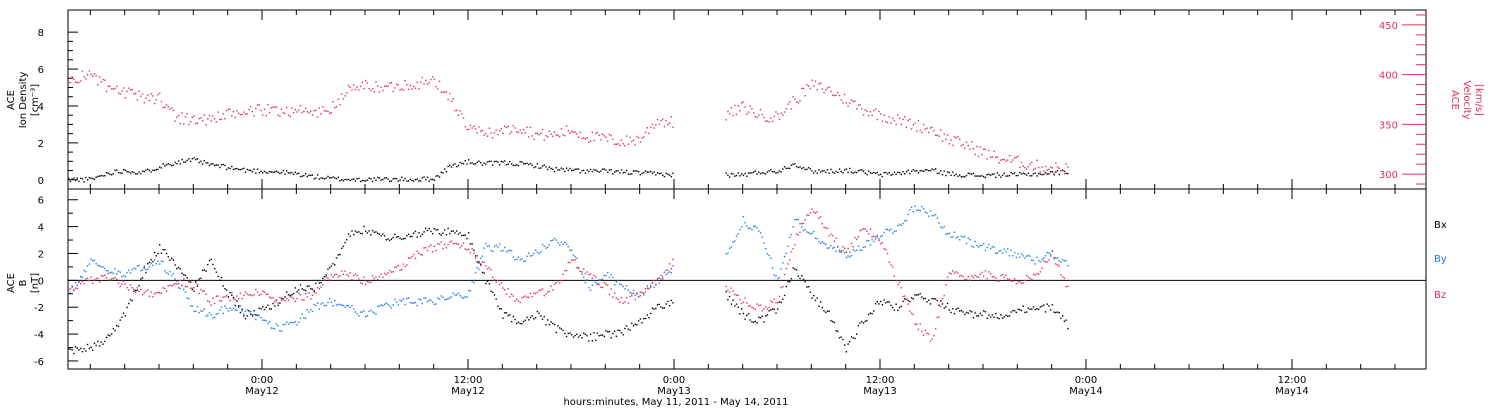 This screenshot has width=1500, height=410. Describe the element at coordinates (41, 181) in the screenshot. I see `density-tick-label: 0` at that location.